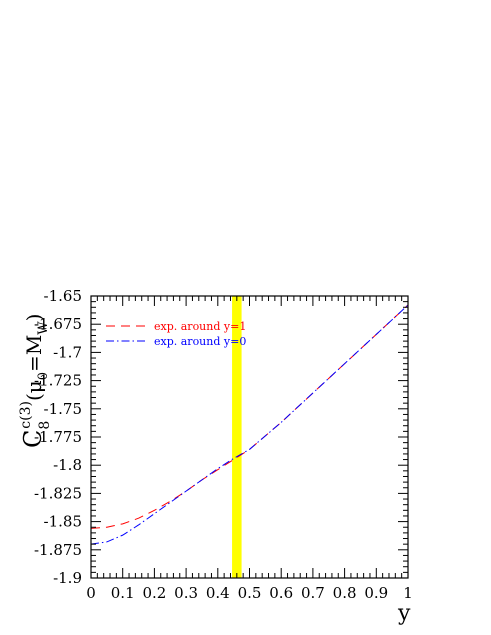 This screenshot has height=635, width=491. Describe the element at coordinates (58, 437) in the screenshot. I see `y-tick-label: -1.775` at that location.